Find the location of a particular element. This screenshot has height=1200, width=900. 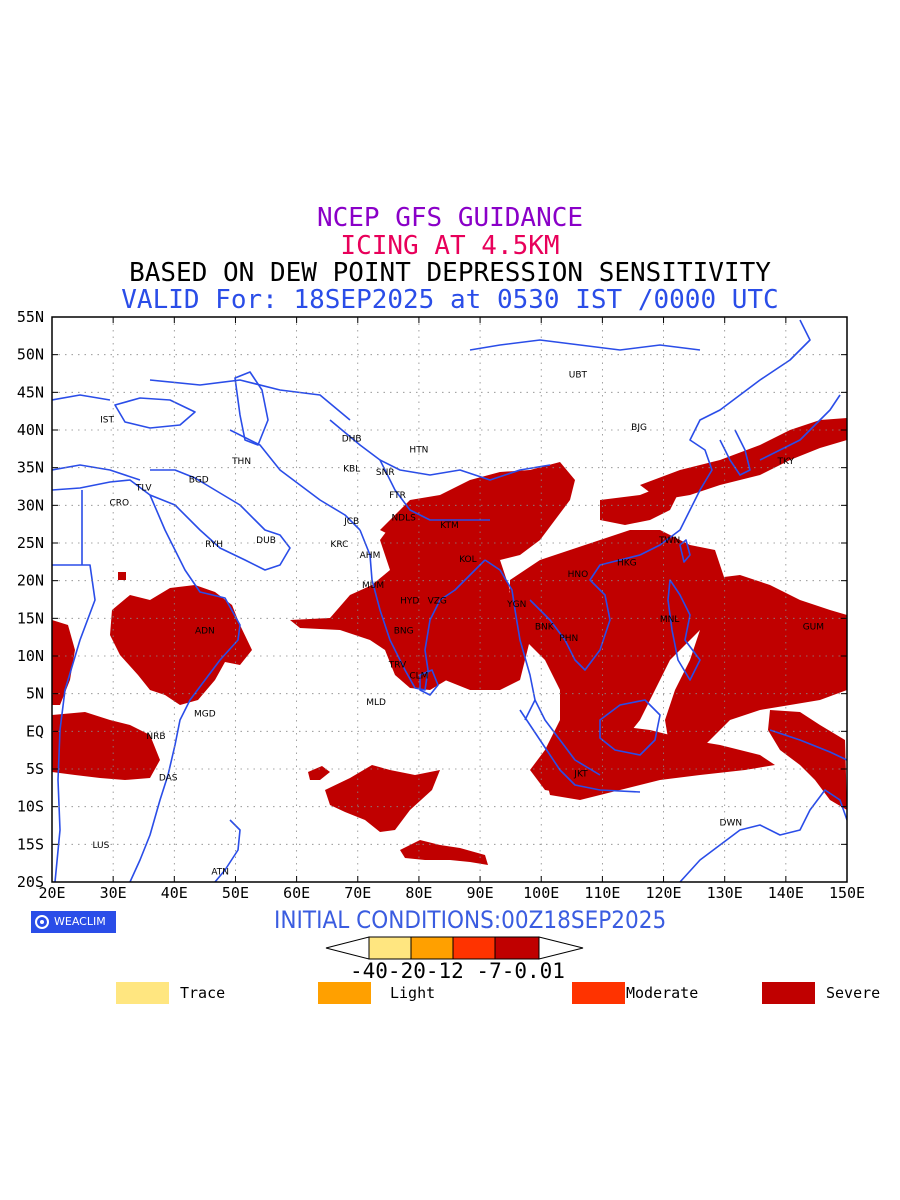

title-line-2: ICING AT 4.5KM is located at coordinates (450, 246).